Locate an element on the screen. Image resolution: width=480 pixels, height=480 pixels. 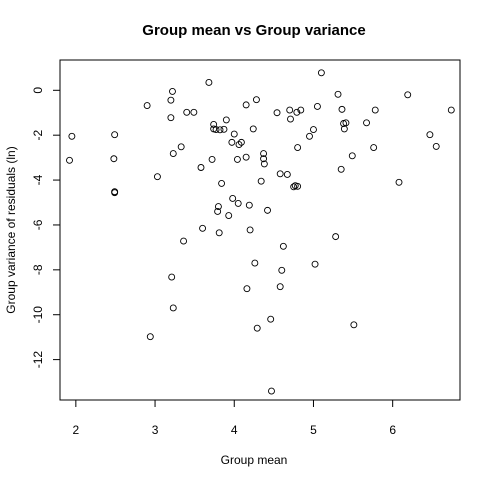
x-axis: 2 3 4 5 6 is located at coordinates (234, 418).